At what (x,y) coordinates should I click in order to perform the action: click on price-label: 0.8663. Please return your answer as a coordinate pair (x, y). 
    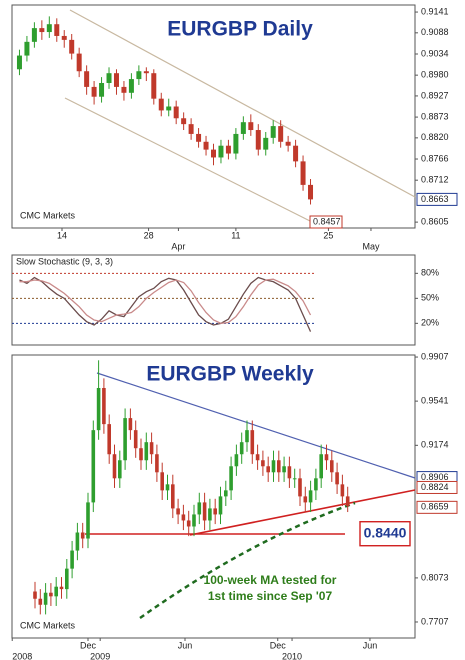
    Looking at the image, I should click on (435, 199).